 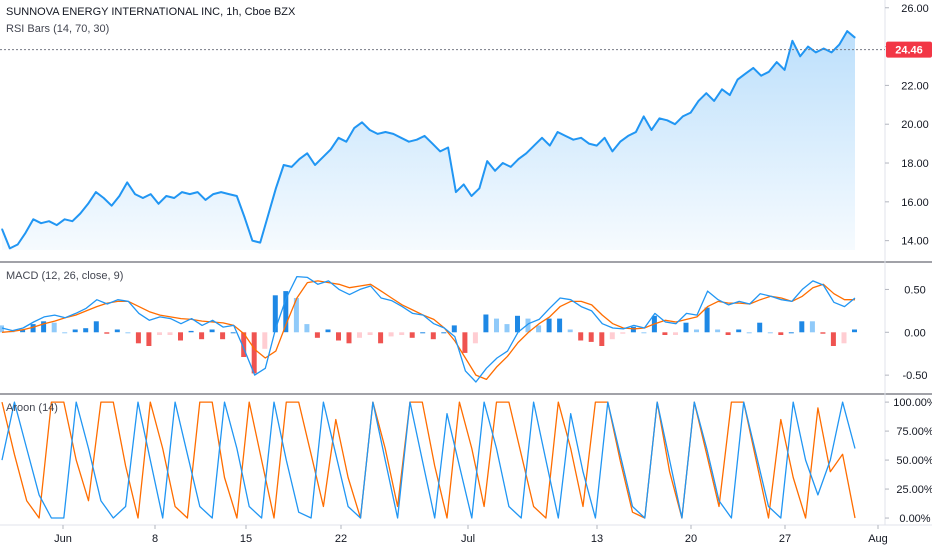 I want to click on time-tick-label: Jul, so click(x=468, y=539).